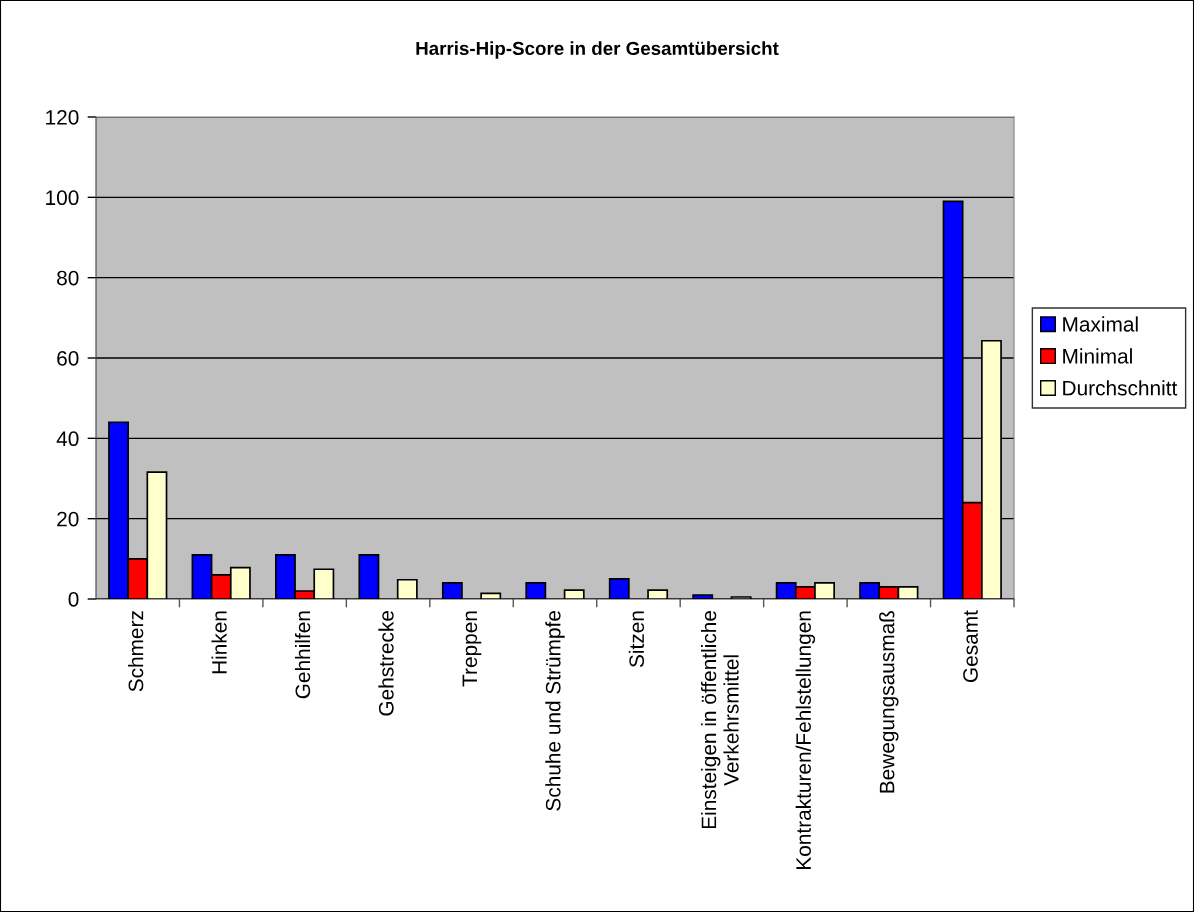  I want to click on x-tick-label: Gehhilfen, so click(302, 655).